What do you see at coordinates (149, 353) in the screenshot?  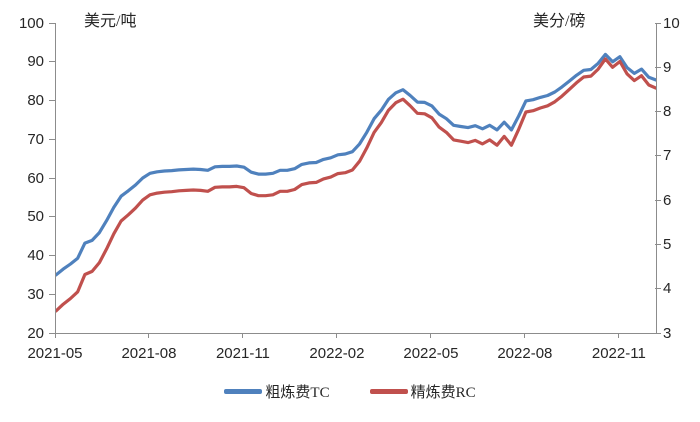 I see `x-axis-tick-label: 2021-08` at bounding box center [149, 353].